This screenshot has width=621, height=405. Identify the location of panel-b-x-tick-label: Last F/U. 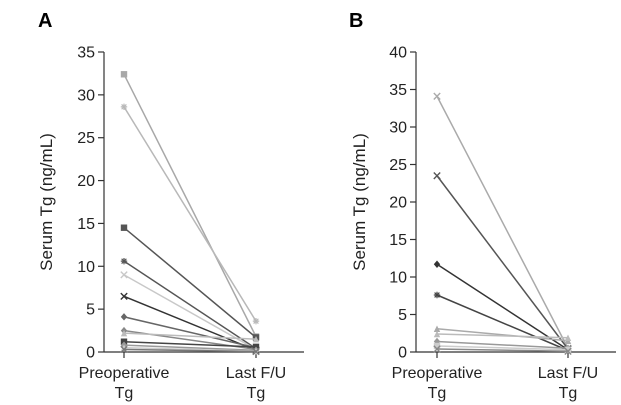
(568, 373).